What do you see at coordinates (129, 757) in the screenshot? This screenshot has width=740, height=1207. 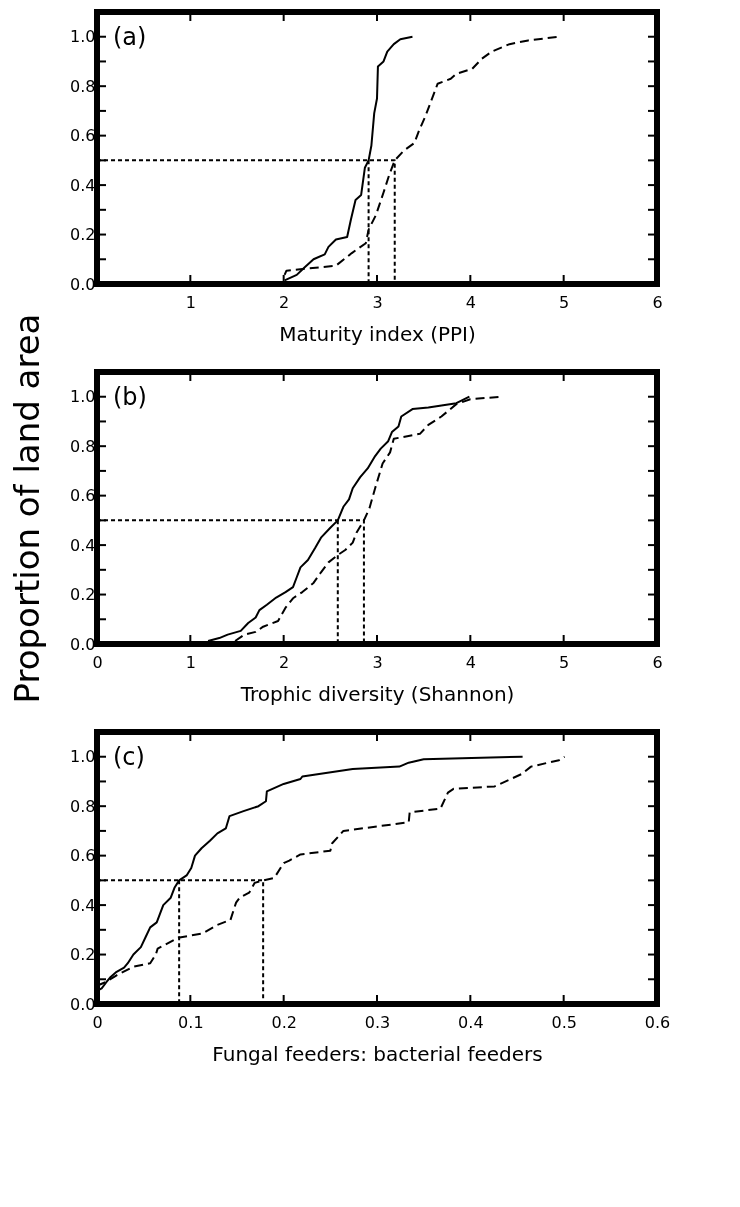 I see `annotation: (c)` at bounding box center [129, 757].